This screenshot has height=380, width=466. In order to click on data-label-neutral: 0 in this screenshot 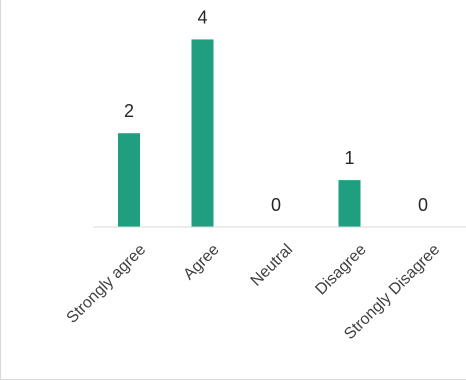, I will do `click(276, 205)`.